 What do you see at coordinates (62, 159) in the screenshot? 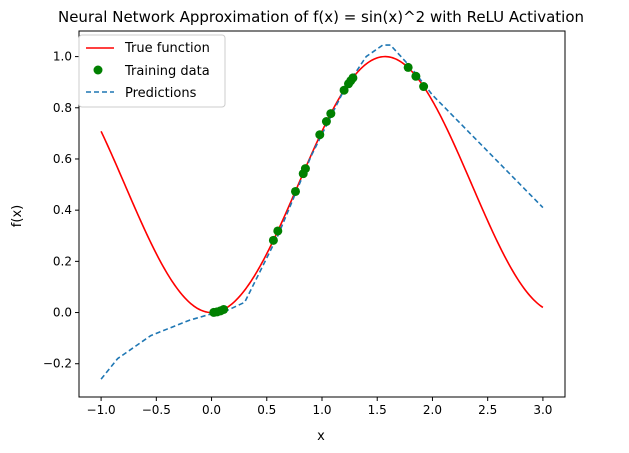
I see `y-tick-label: 0.6` at bounding box center [62, 159].